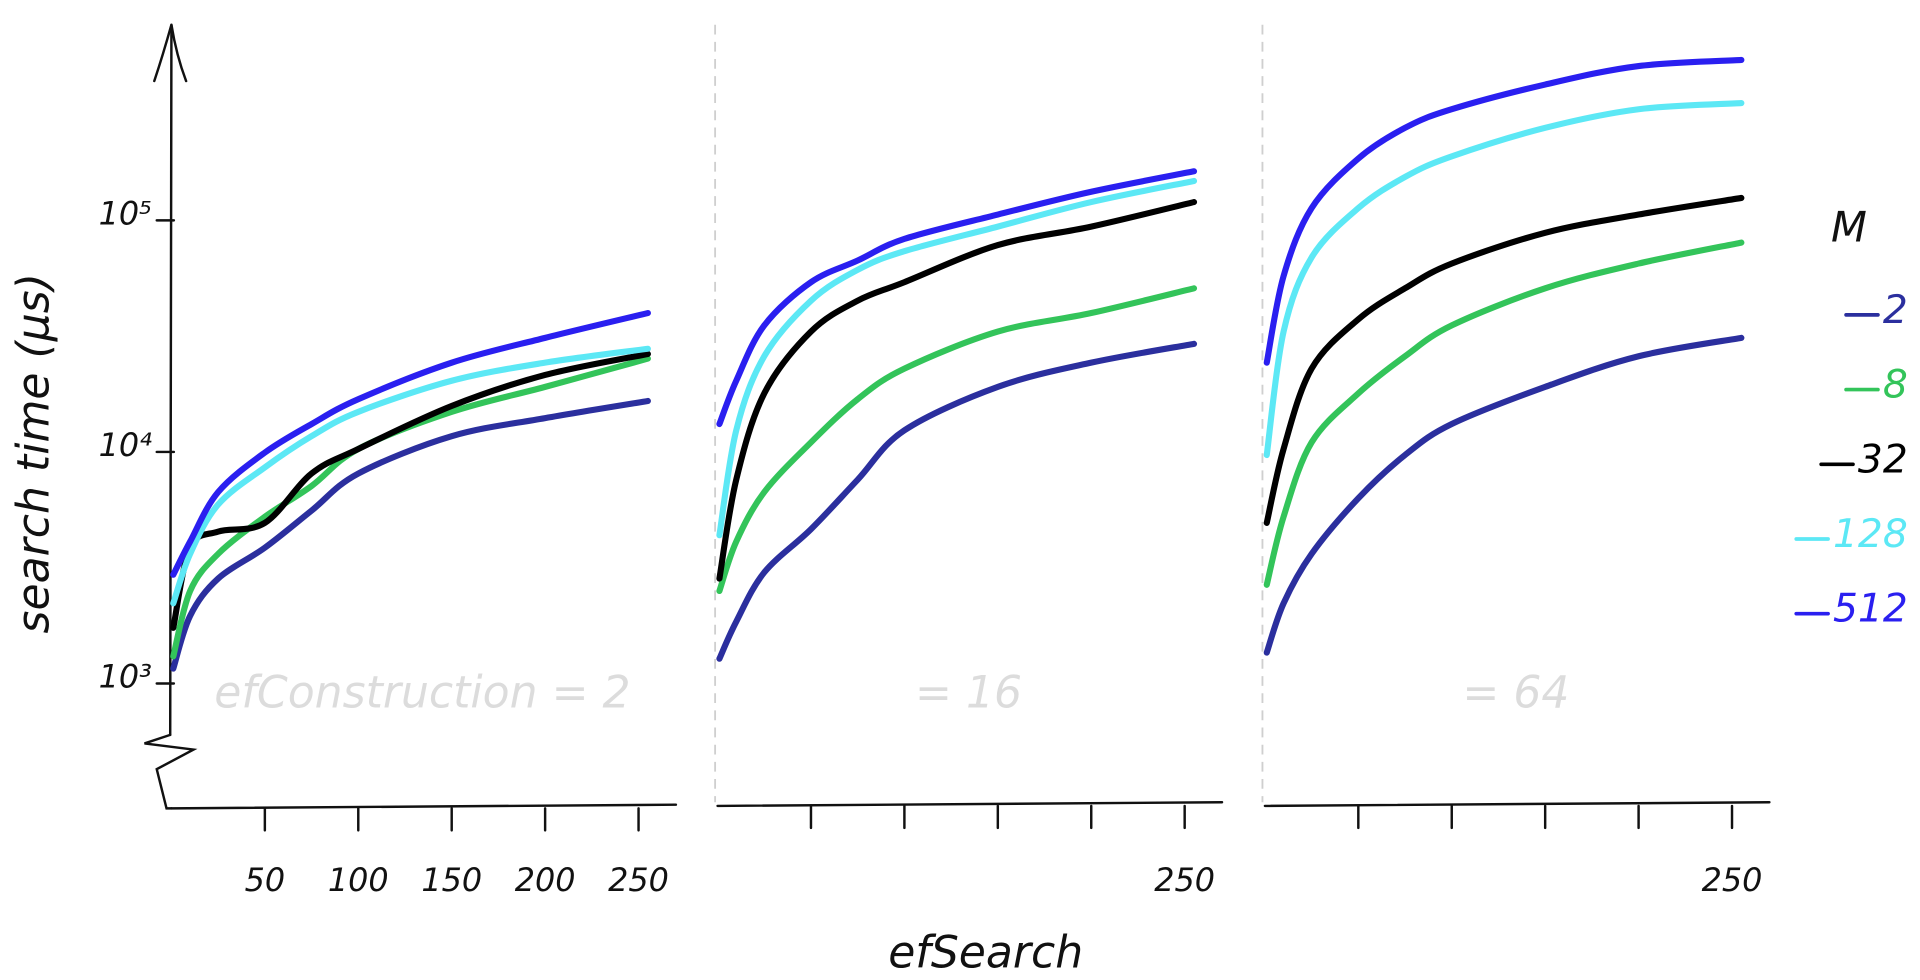  What do you see at coordinates (358, 880) in the screenshot?
I see `x-tick-label: 100` at bounding box center [358, 880].